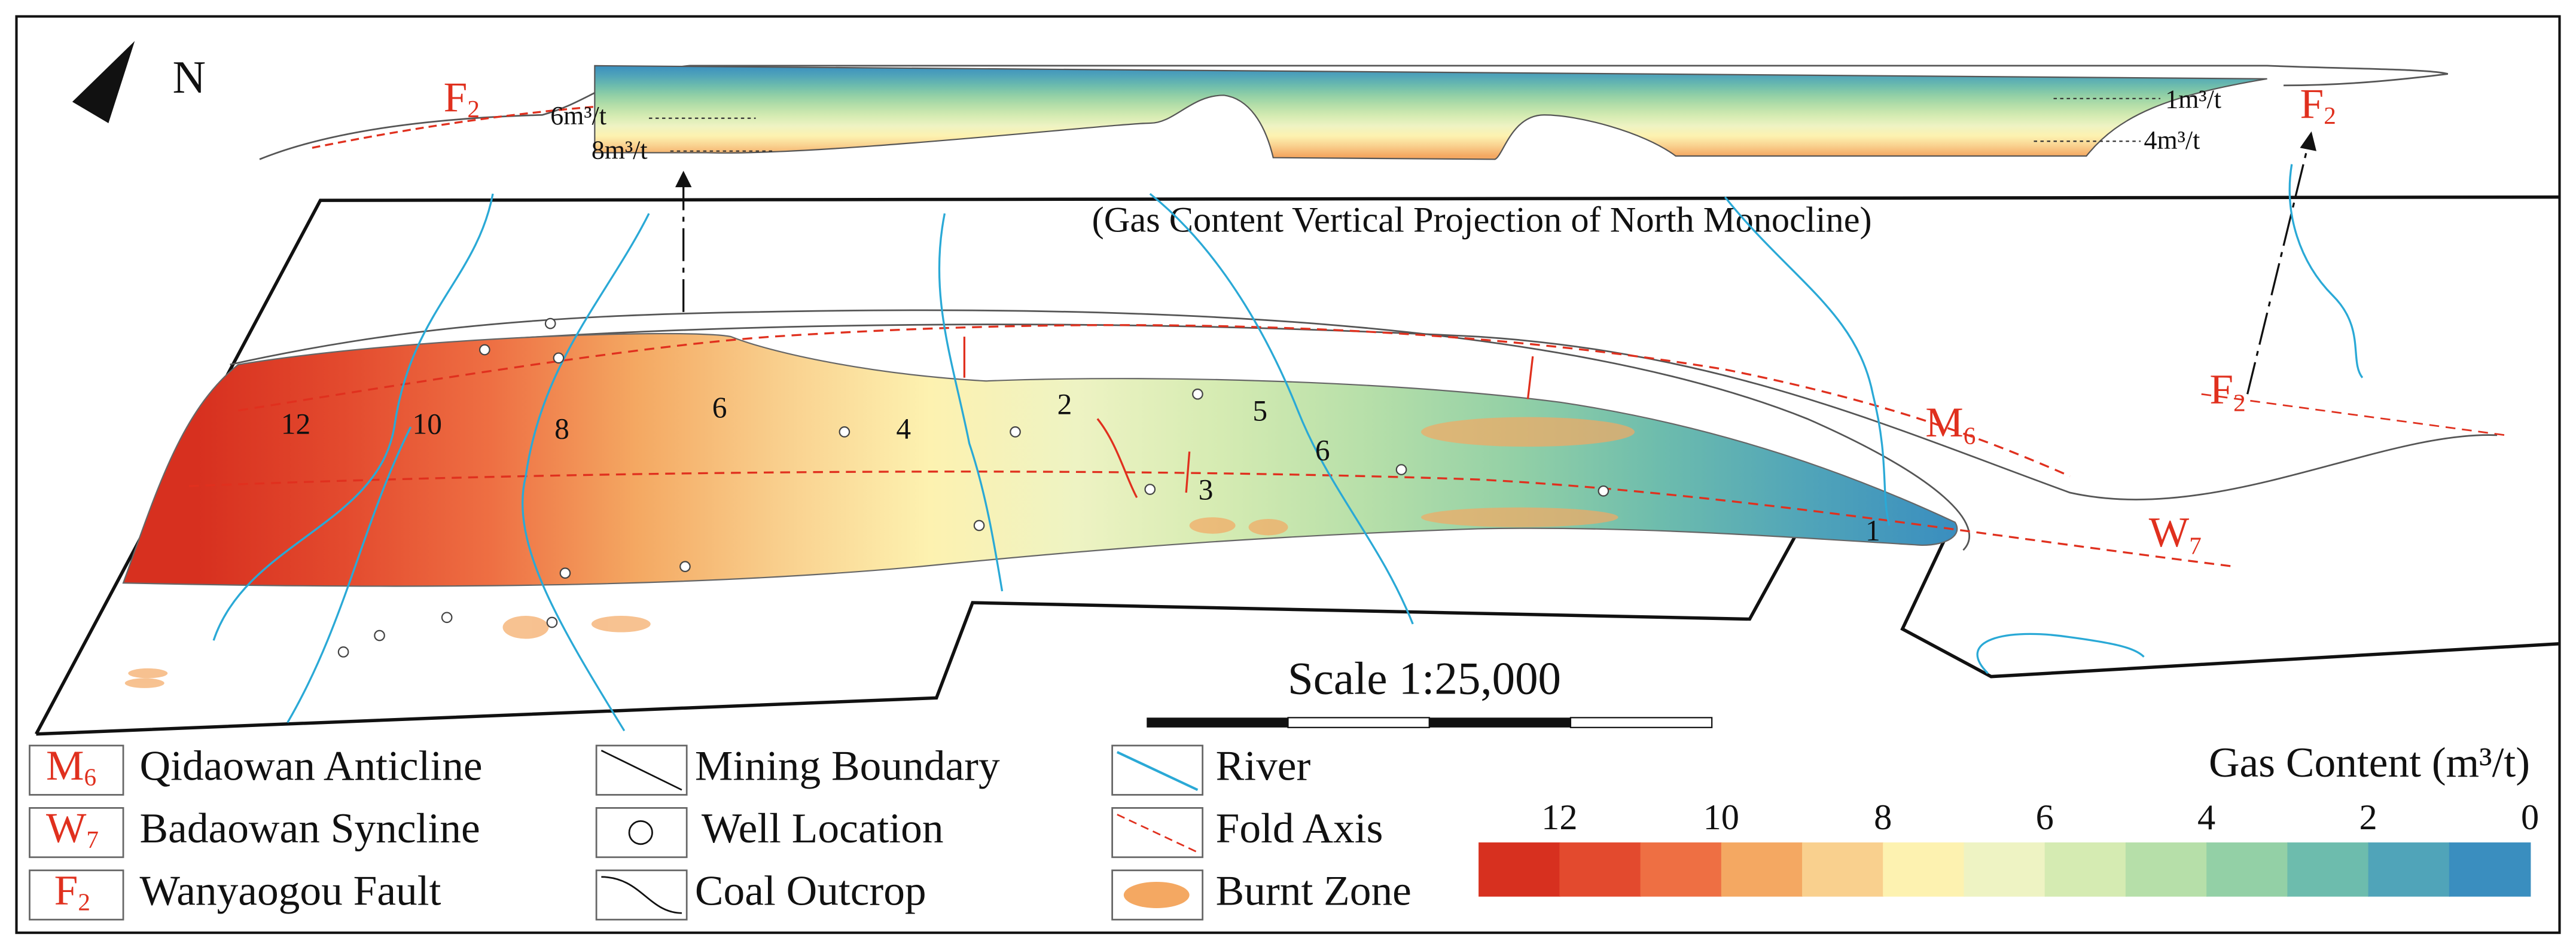  I want to click on fault-label: F2, so click(2227, 391).